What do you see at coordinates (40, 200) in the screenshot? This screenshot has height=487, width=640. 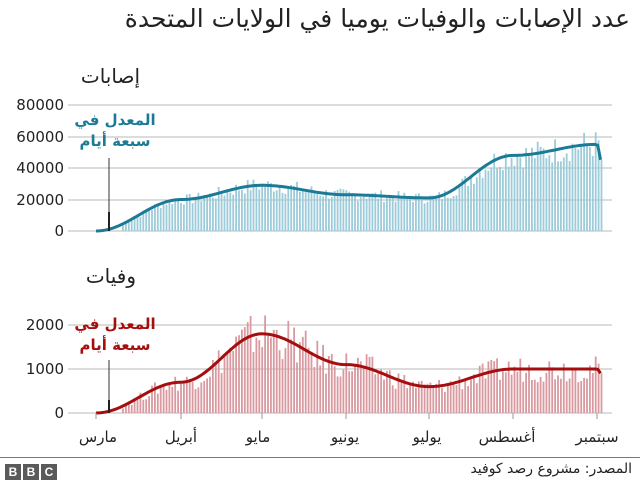 I see `svg-text: 20000` at bounding box center [40, 200].